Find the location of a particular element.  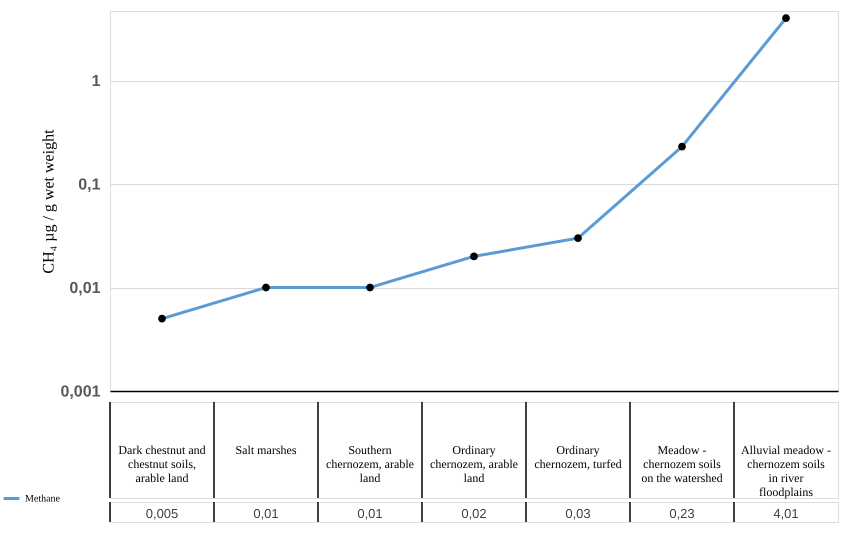

data-label: 4,01 is located at coordinates (786, 513).